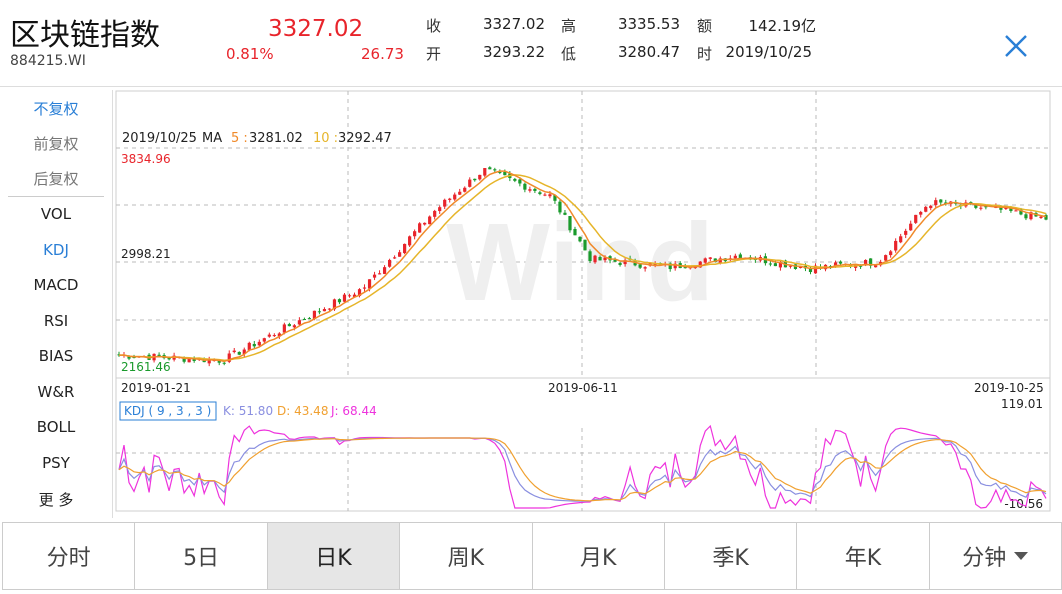 This screenshot has height=594, width=1062. I want to click on tab-weekly-label: 周K, so click(466, 558).